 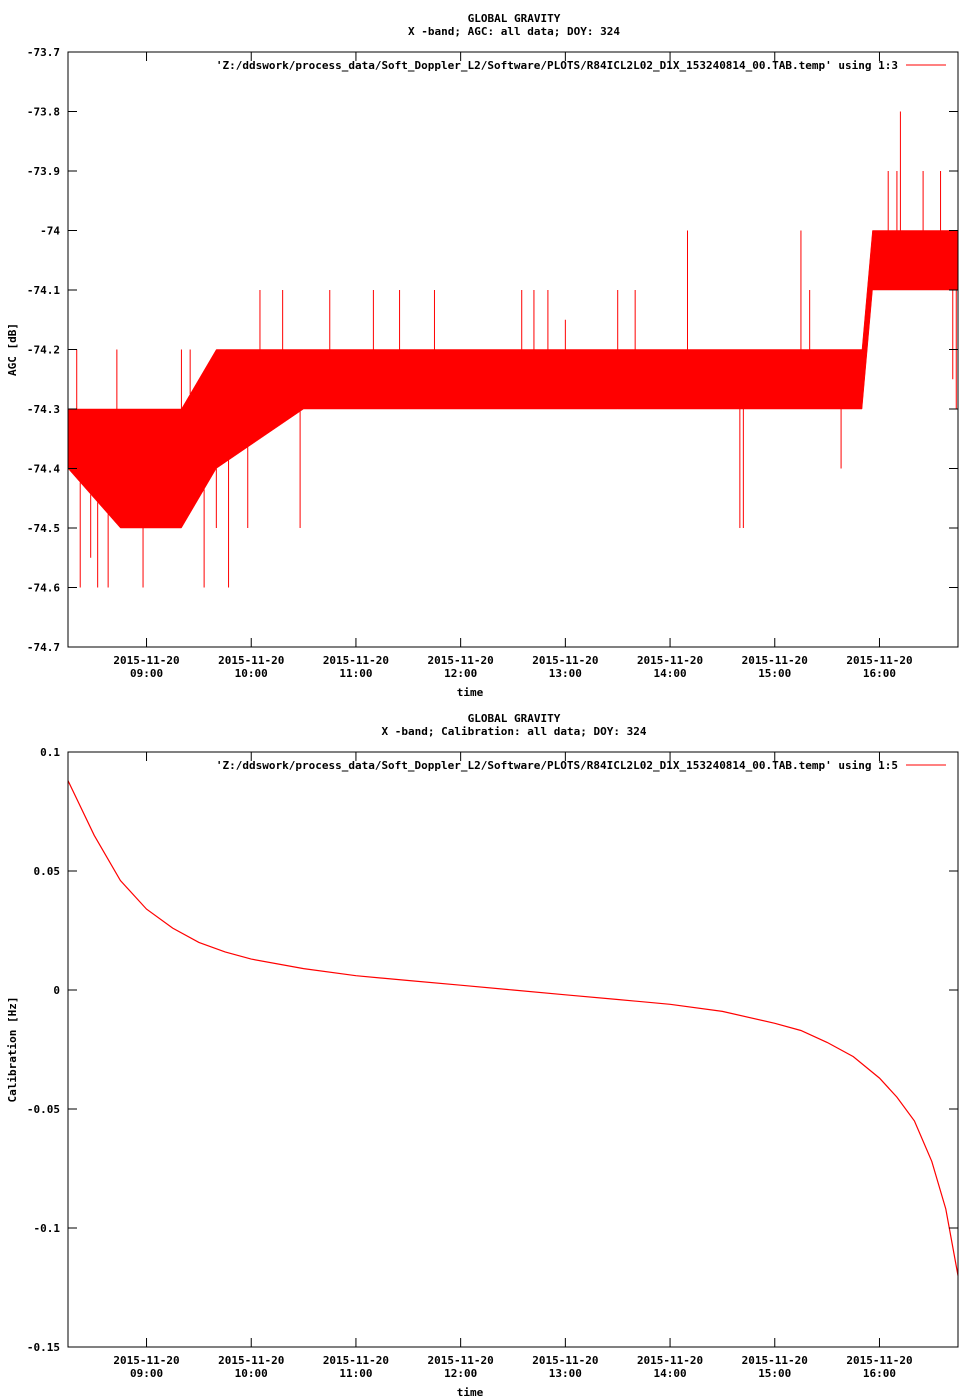 What do you see at coordinates (514, 731) in the screenshot?
I see `chart-subtitle: X -band; Calibration: all data; DOY: 324` at bounding box center [514, 731].